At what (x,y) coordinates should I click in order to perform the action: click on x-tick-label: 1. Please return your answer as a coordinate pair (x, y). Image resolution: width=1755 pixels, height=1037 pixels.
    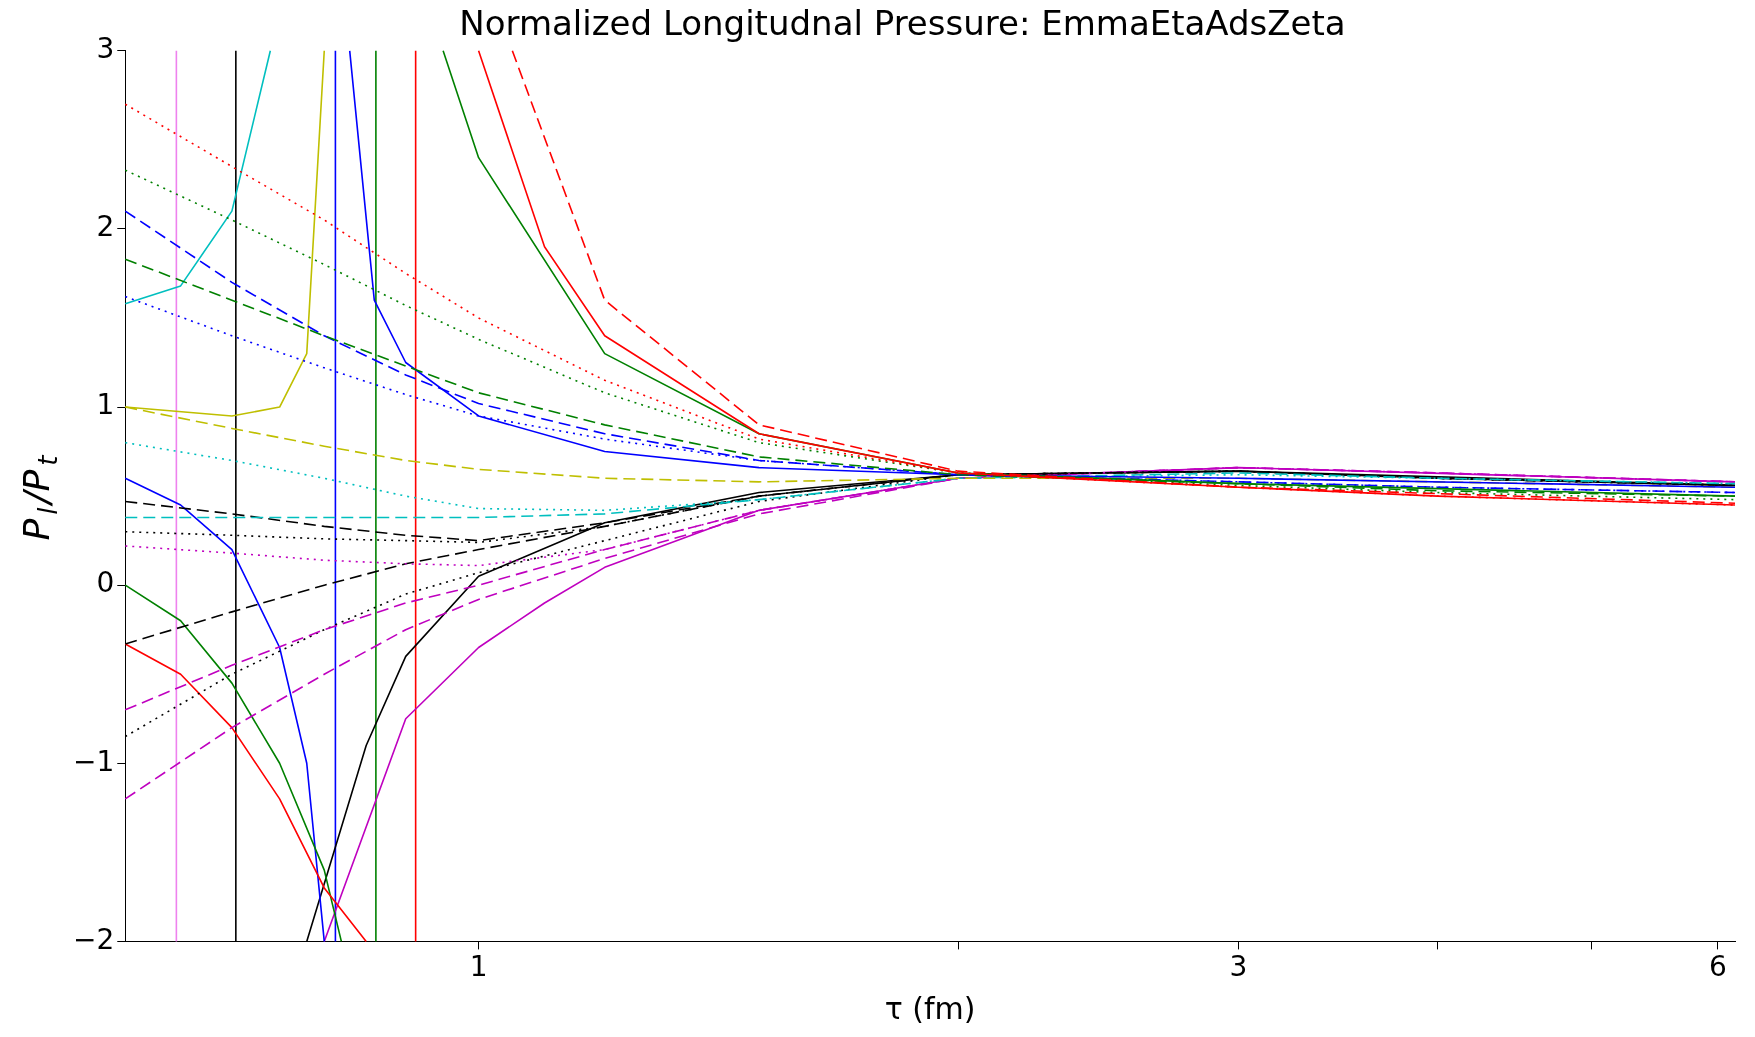
    Looking at the image, I should click on (478, 967).